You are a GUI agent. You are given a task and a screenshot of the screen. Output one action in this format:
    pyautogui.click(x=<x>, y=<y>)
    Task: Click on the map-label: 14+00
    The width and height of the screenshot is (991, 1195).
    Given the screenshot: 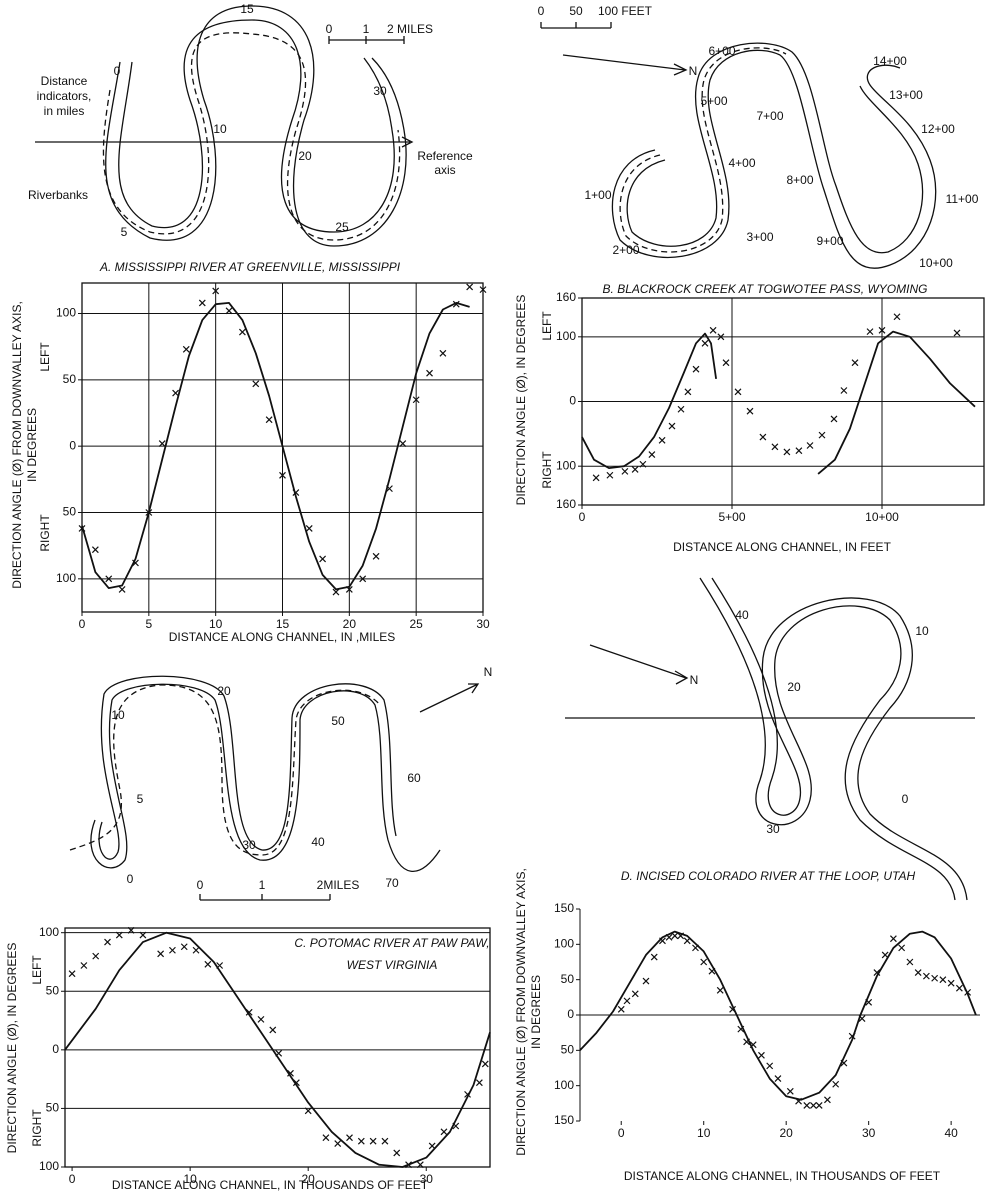 What is the action you would take?
    pyautogui.click(x=890, y=61)
    